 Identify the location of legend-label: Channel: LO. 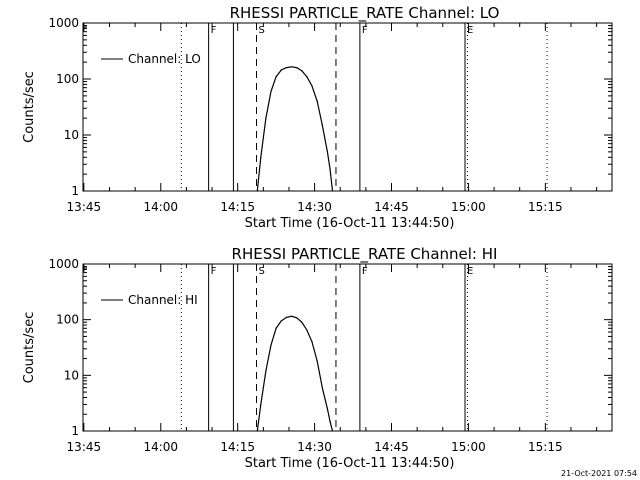
(164, 59).